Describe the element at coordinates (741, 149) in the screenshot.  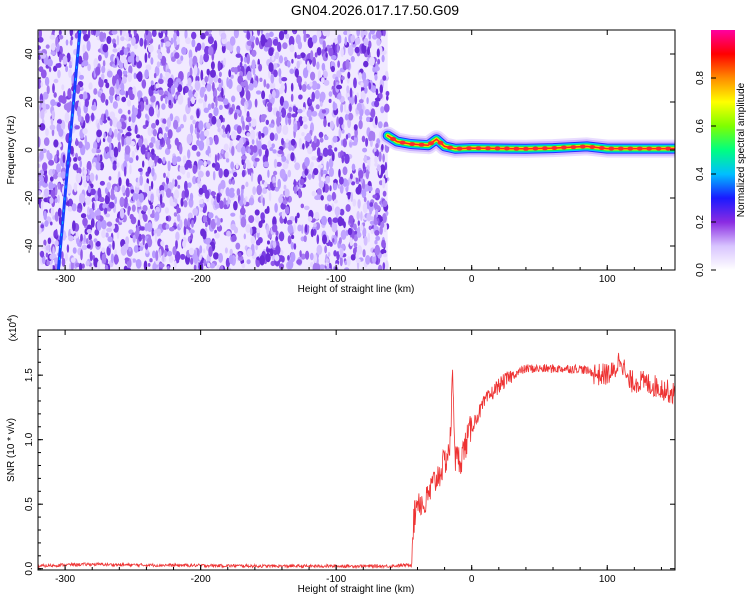
I see `colorbar-label: Normalized spectral amplitude` at that location.